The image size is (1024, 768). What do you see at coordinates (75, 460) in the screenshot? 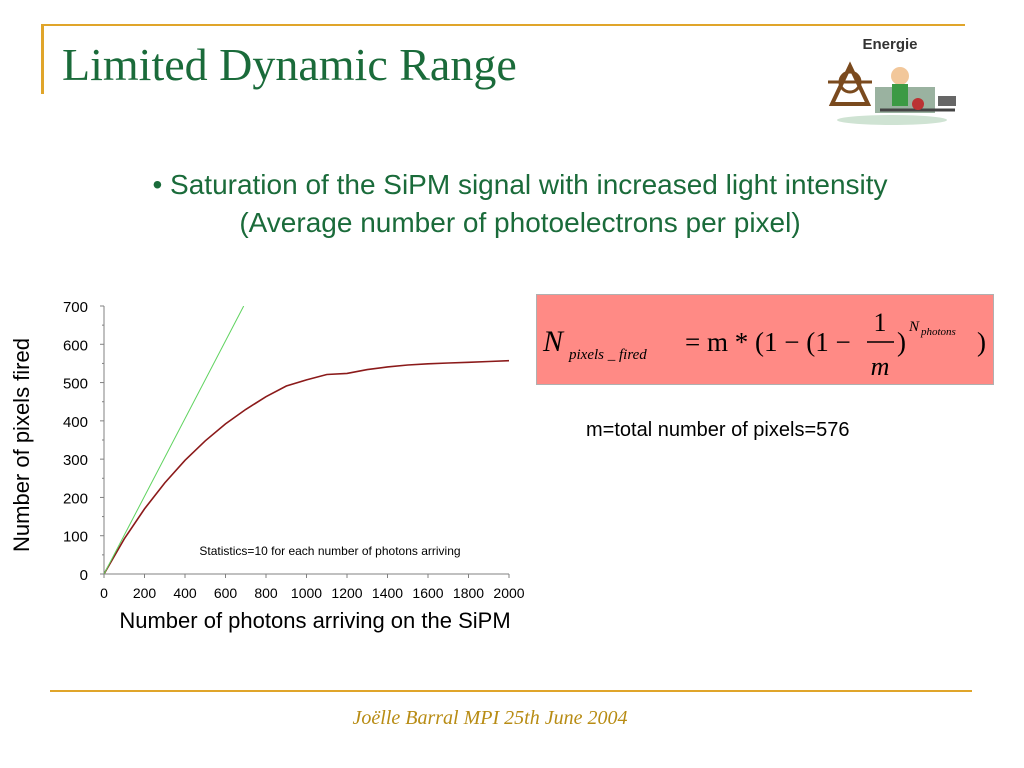
I see `y-tick-label: 300` at bounding box center [75, 460].